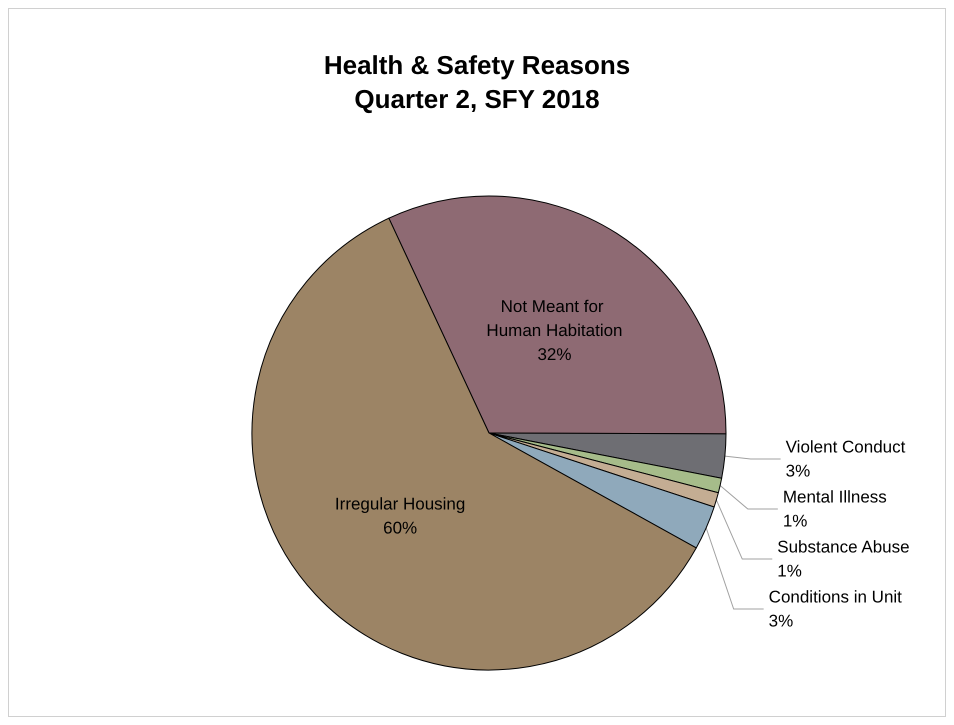 The width and height of the screenshot is (954, 725). Describe the element at coordinates (554, 318) in the screenshot. I see `slice-label: Not Meant for Human Habitation` at that location.